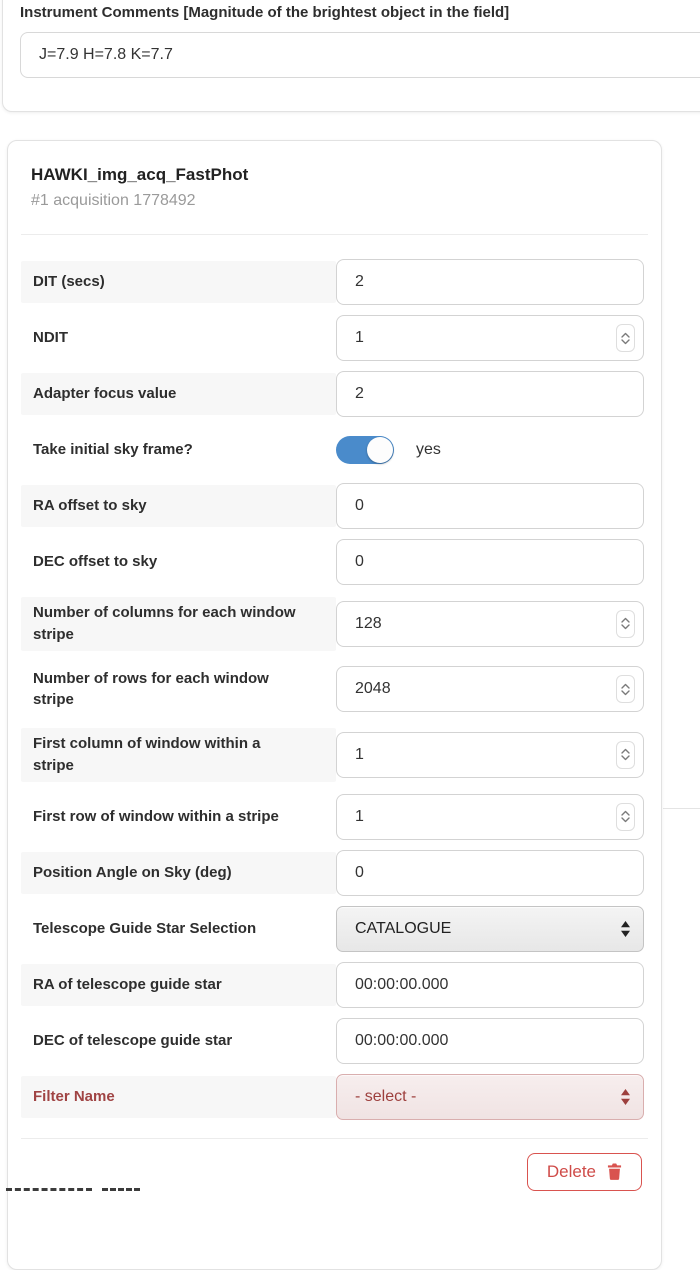 This screenshot has height=1270, width=700. I want to click on param-row-adapter-focus-value: Adapter focus value, so click(334, 394).